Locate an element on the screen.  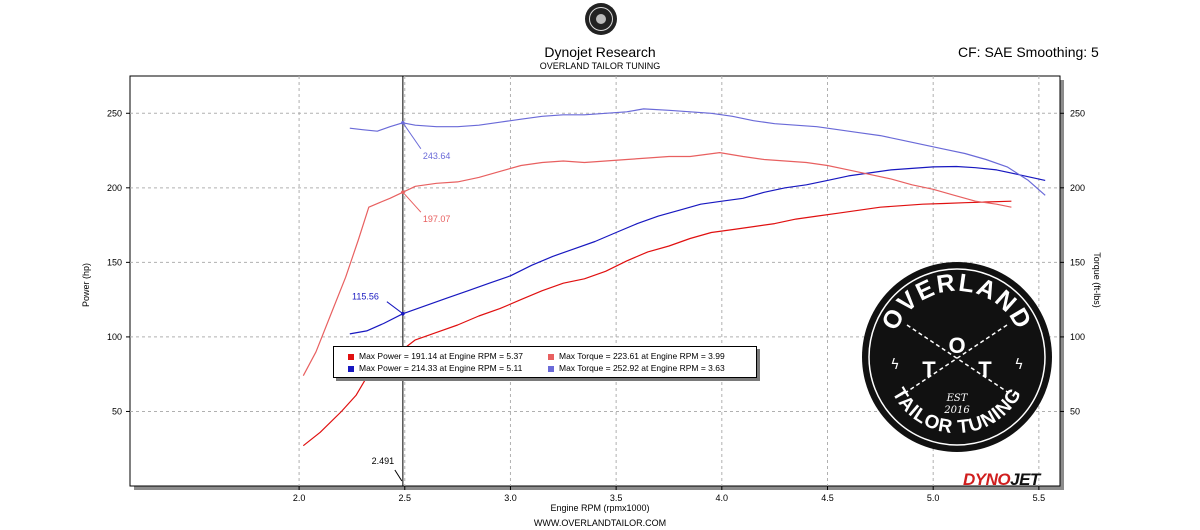
x-tick-label: 2.0 is located at coordinates (299, 498).